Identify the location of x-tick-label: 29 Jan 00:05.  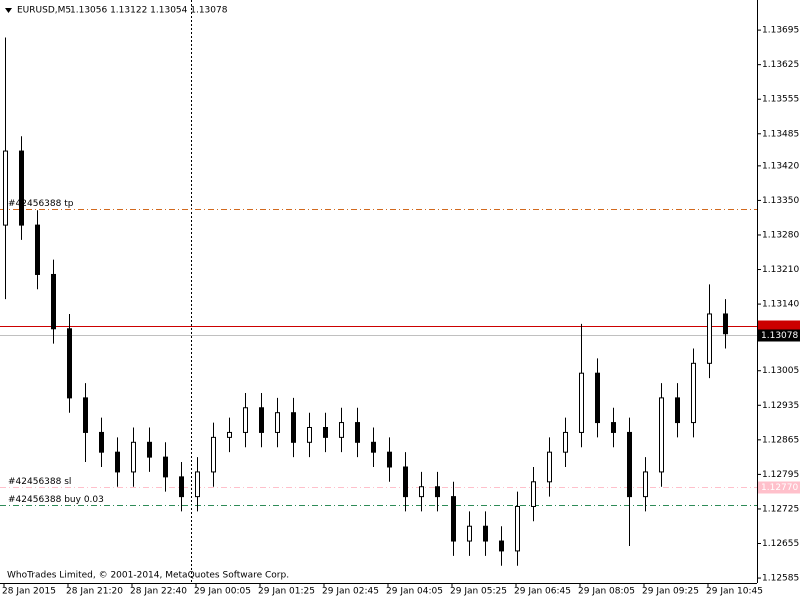
(222, 592).